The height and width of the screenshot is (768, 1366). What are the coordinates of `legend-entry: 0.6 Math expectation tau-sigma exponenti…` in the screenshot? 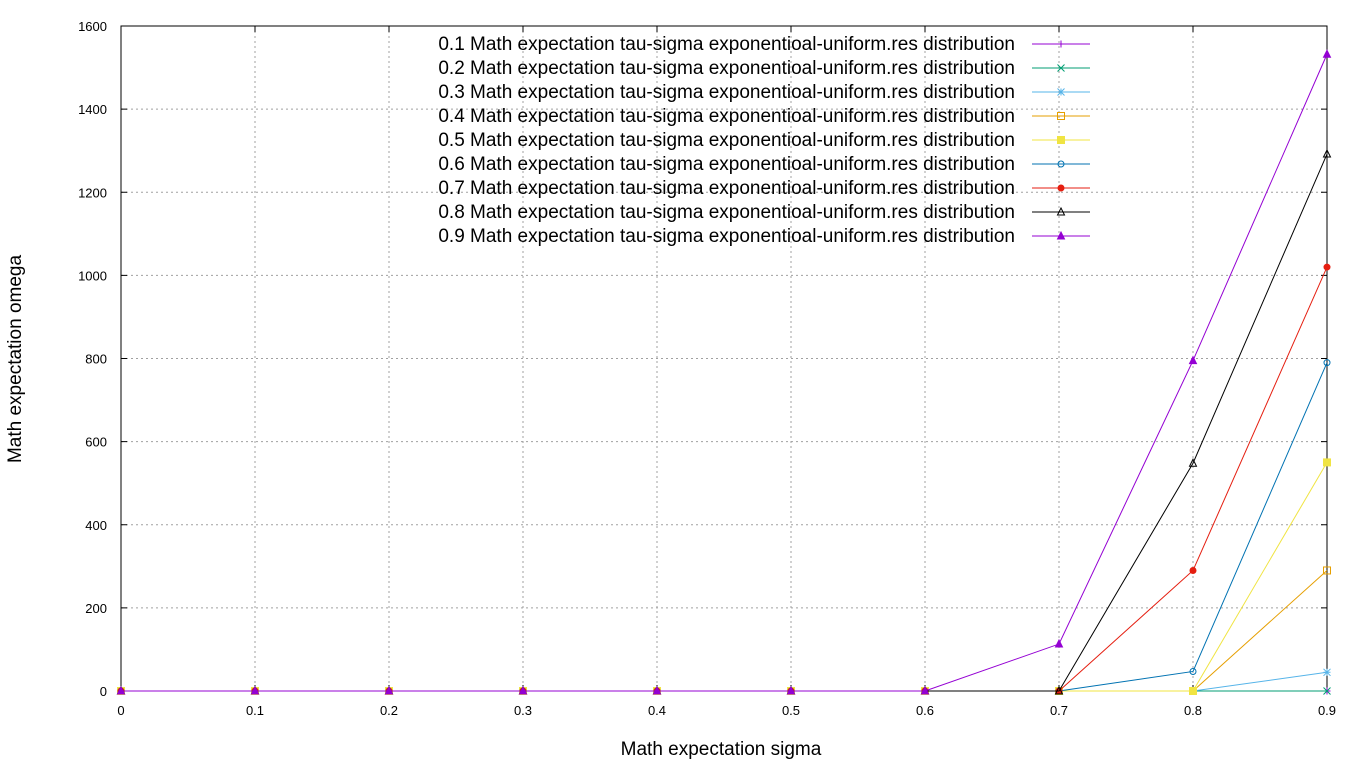 It's located at (764, 164).